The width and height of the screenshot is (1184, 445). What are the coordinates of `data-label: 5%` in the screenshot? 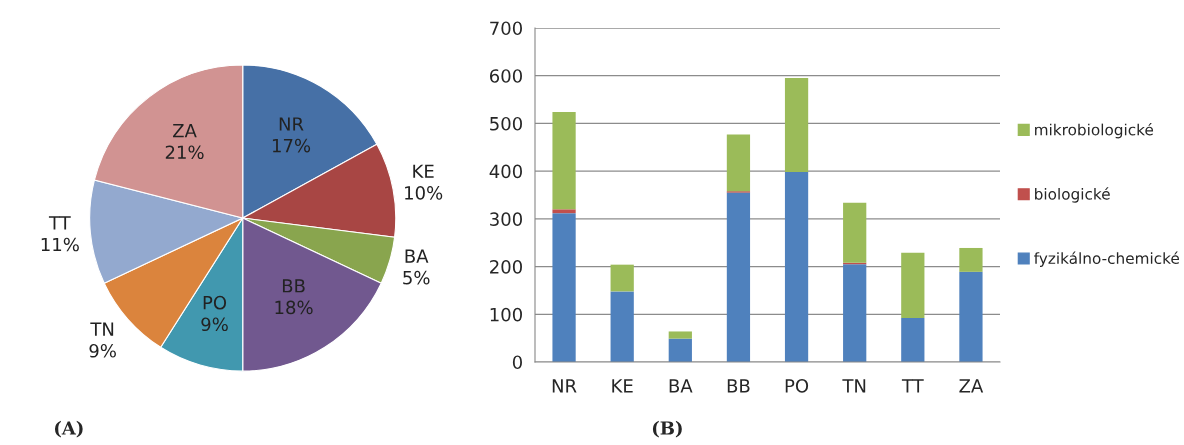 It's located at (416, 277).